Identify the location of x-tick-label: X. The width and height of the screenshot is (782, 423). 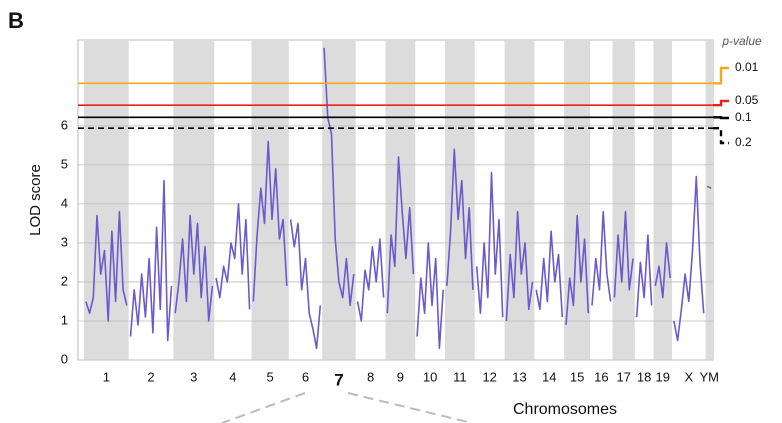
(688, 376).